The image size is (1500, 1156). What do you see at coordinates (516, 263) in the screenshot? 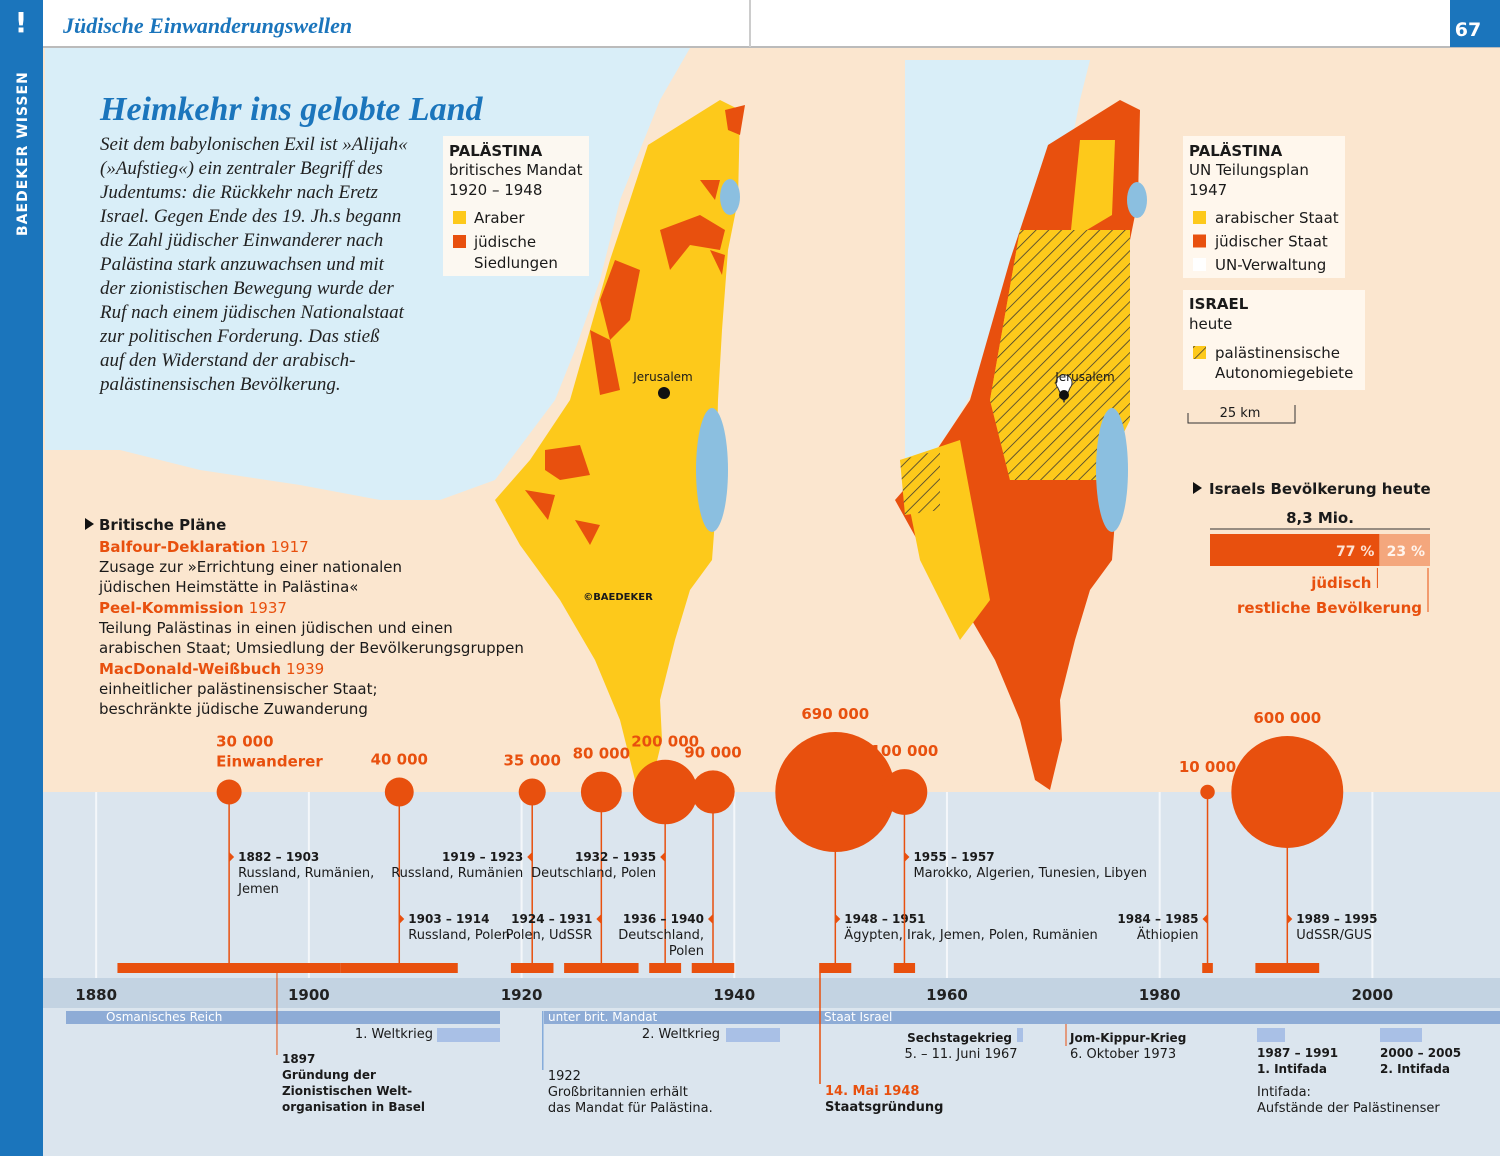
I see `legend-label: Siedlungen` at bounding box center [516, 263].